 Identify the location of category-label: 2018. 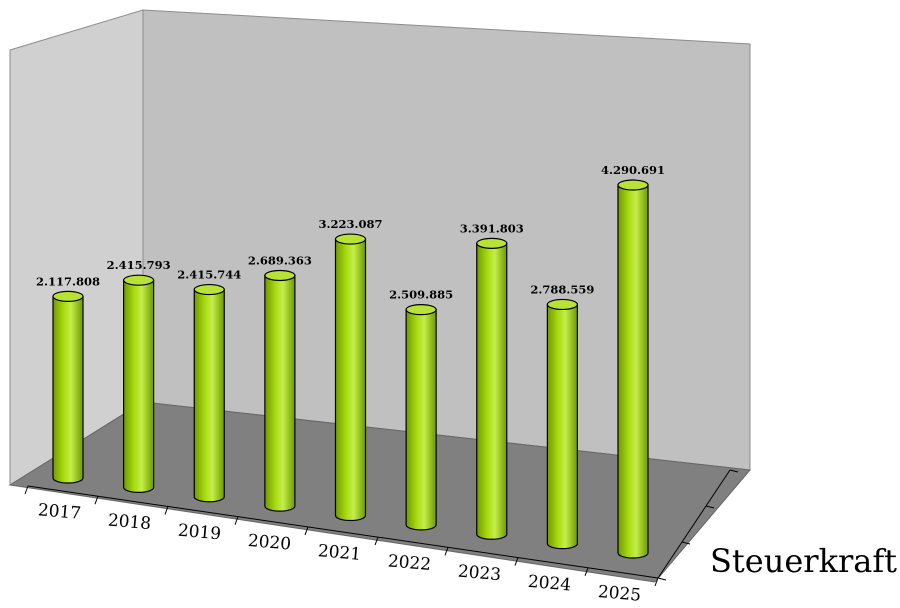
(129, 523).